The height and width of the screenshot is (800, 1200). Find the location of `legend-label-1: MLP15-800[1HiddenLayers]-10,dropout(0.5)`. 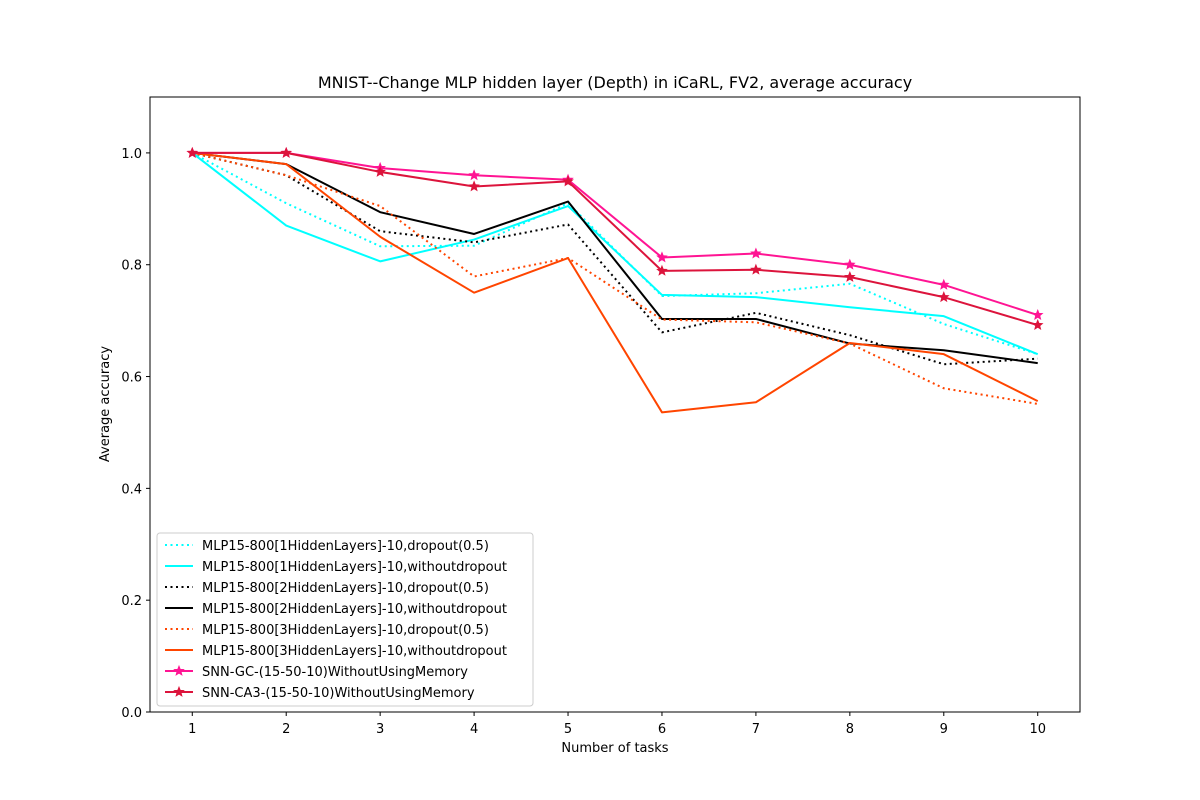

legend-label-1: MLP15-800[1HiddenLayers]-10,dropout(0.5) is located at coordinates (345, 546).